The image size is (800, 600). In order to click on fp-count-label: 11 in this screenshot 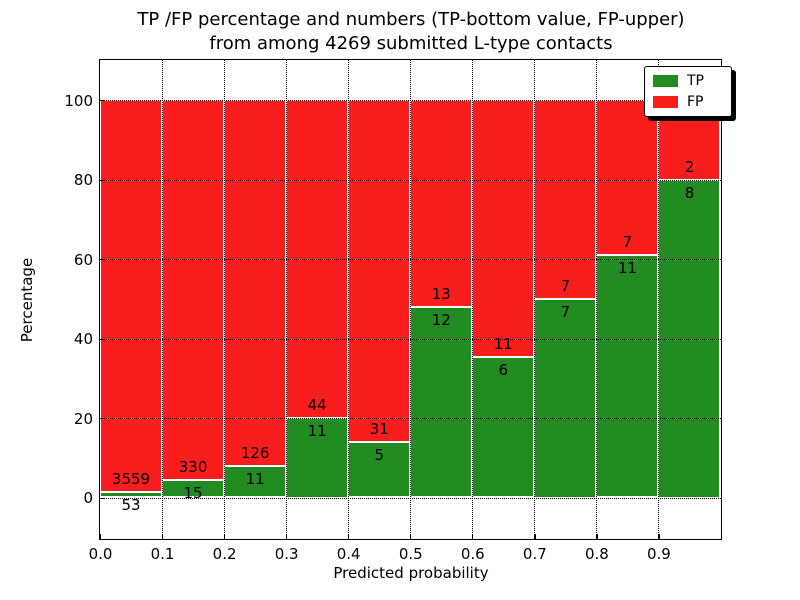, I will do `click(503, 344)`.